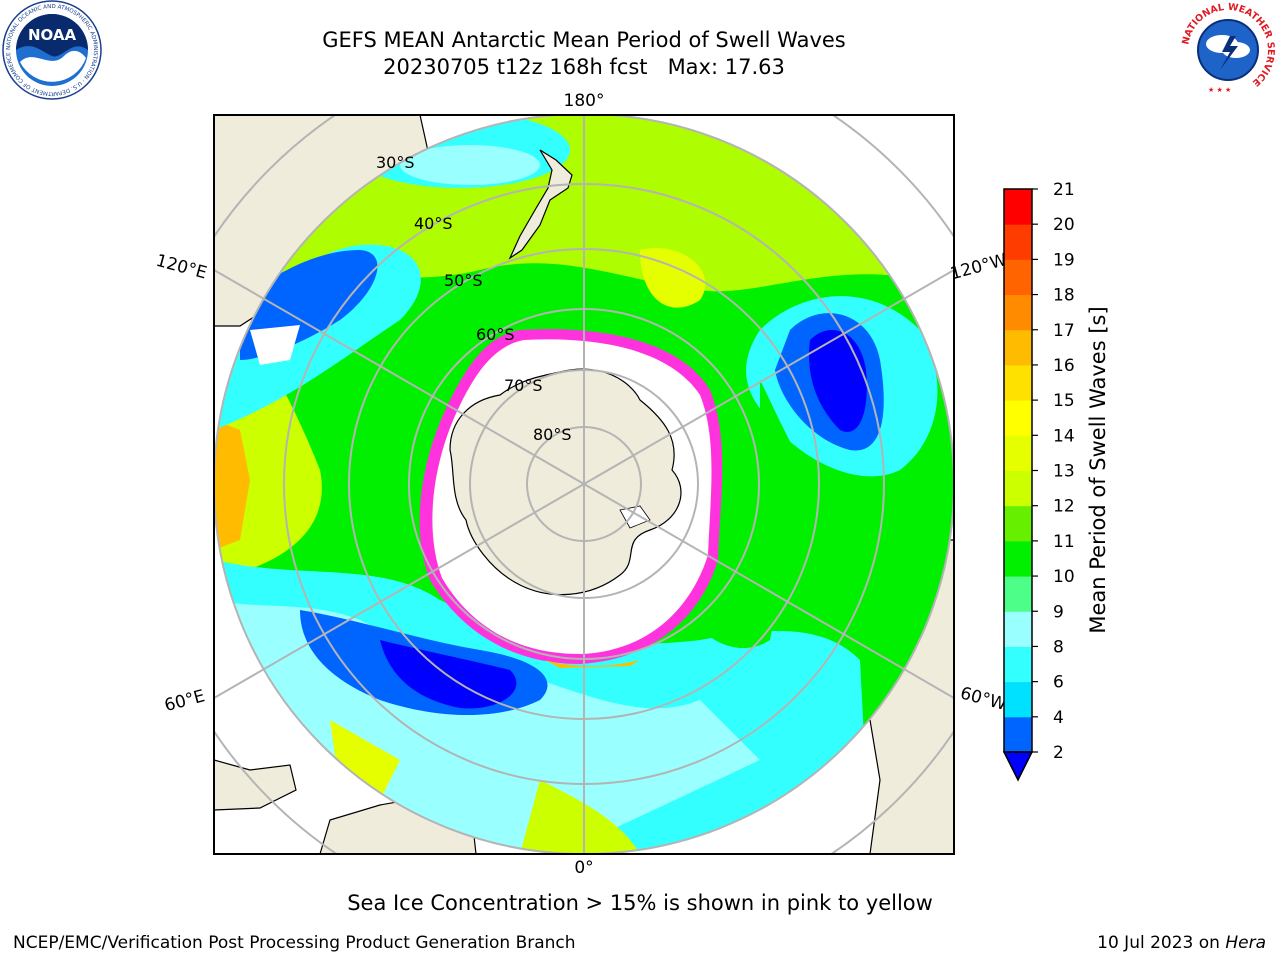  Describe the element at coordinates (184, 701) in the screenshot. I see `lon-label-lower-left: 60°E` at that location.